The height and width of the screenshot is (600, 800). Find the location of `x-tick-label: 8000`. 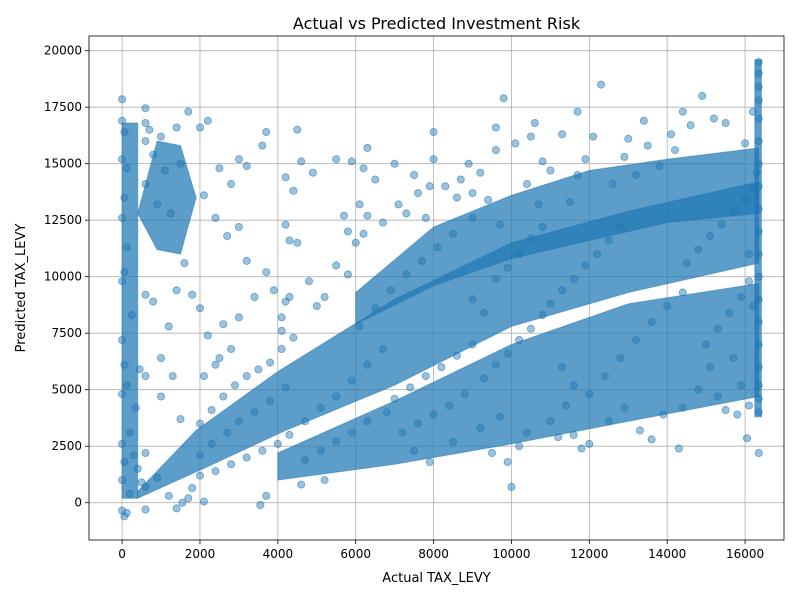

x-tick-label: 8000 is located at coordinates (433, 554).